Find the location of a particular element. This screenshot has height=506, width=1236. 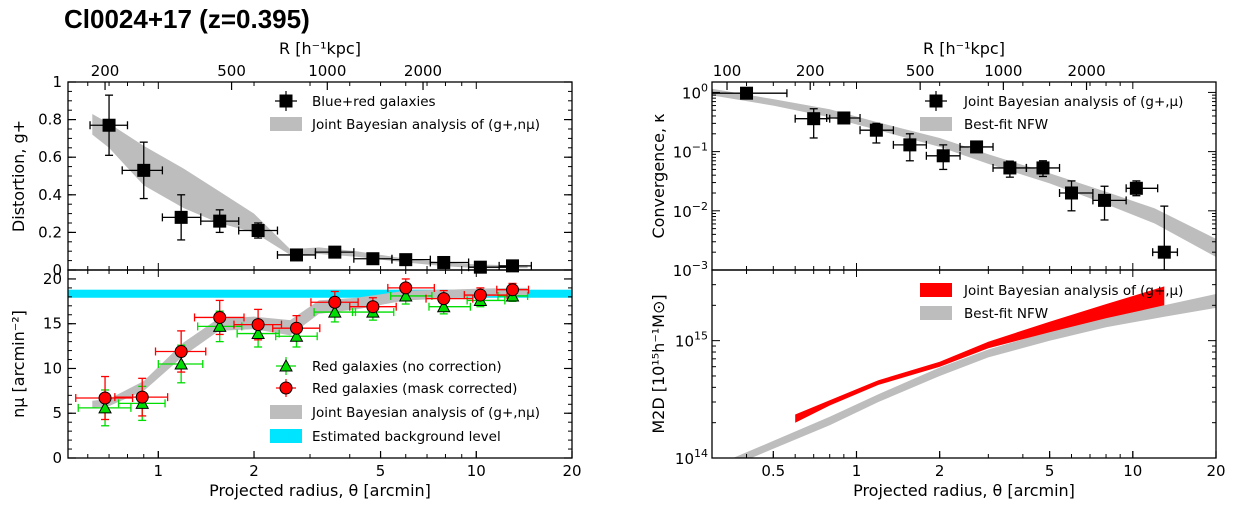

top-tick-label: 200 is located at coordinates (810, 71).